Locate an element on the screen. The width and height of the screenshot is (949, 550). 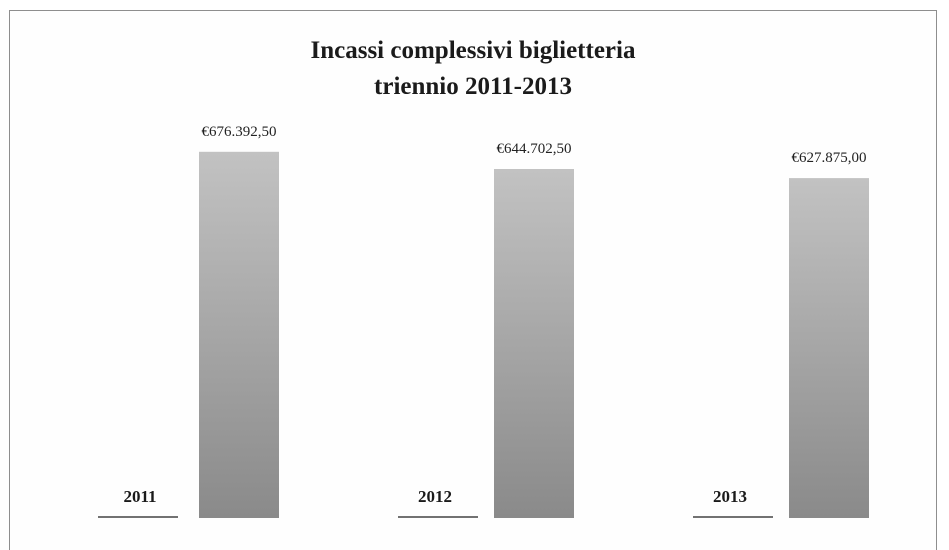
bar-2013 is located at coordinates (829, 348).